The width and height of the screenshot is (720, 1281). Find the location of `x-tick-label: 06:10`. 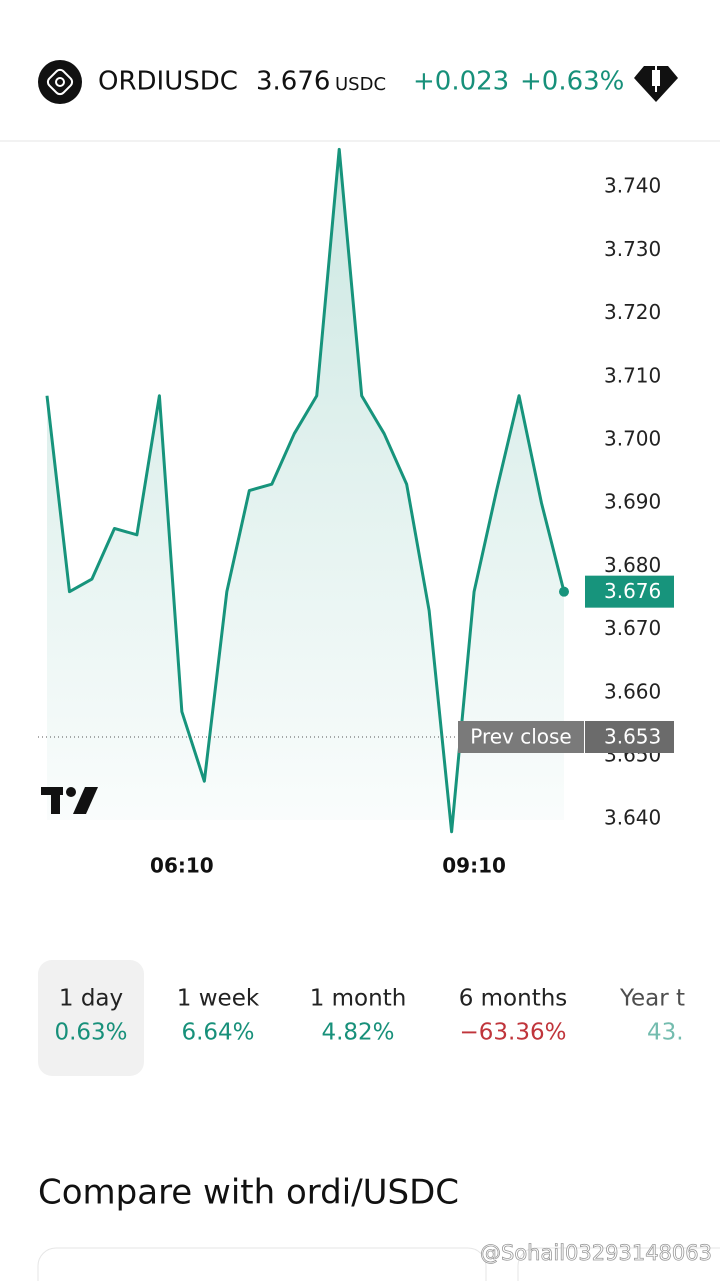

x-tick-label: 06:10 is located at coordinates (182, 866).